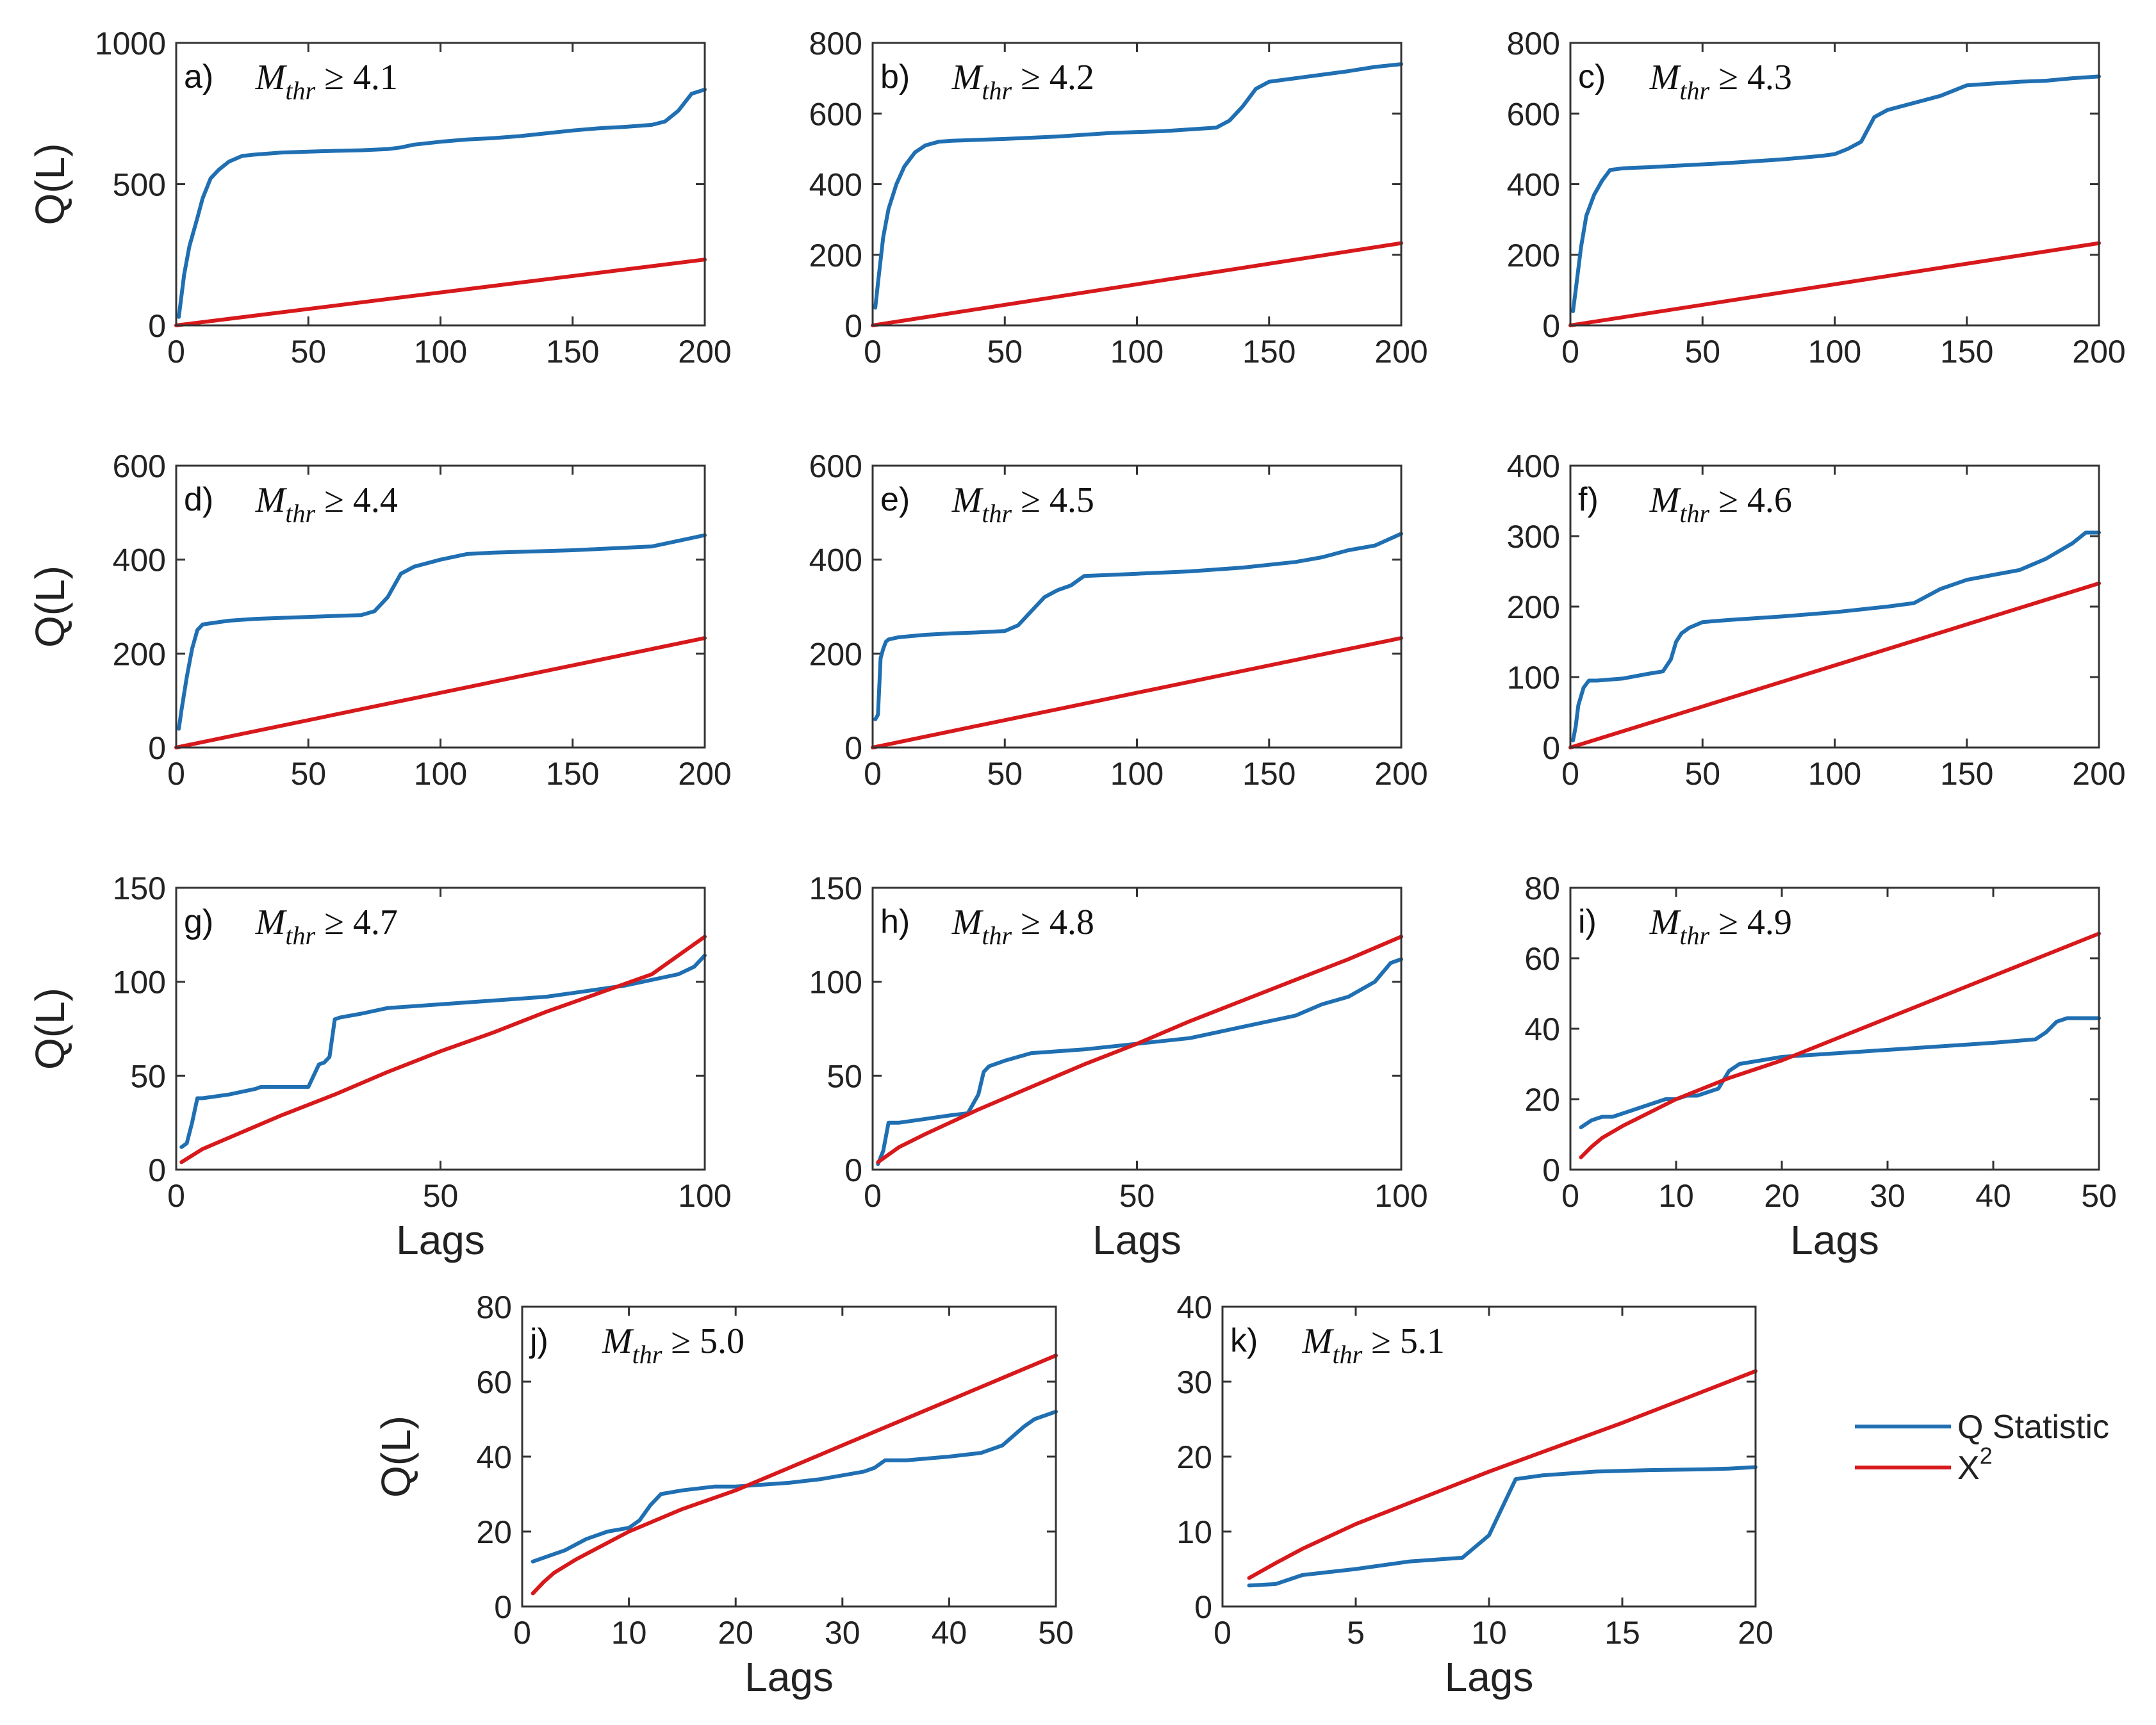  Describe the element at coordinates (139, 185) in the screenshot. I see `y-tick-label: 500` at that location.